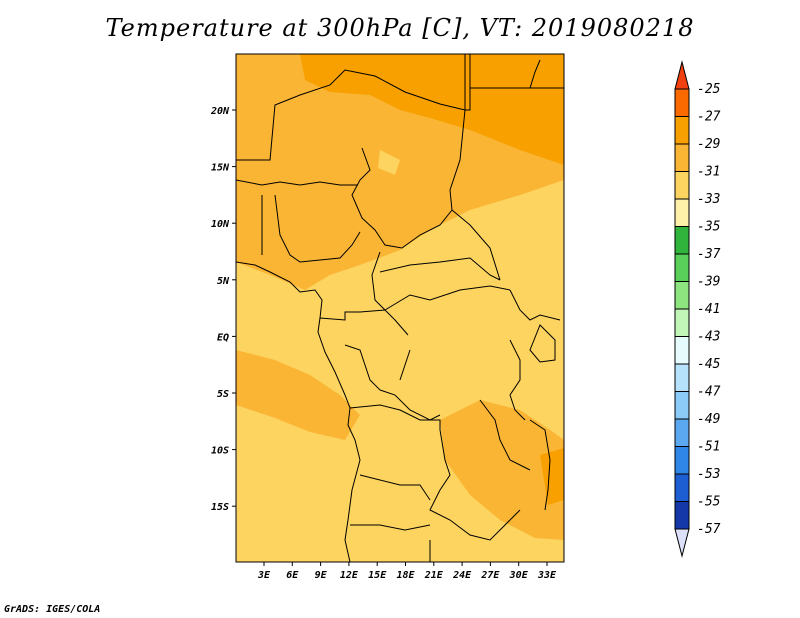  Describe the element at coordinates (709, 89) in the screenshot. I see `colorbar-label: -25` at that location.